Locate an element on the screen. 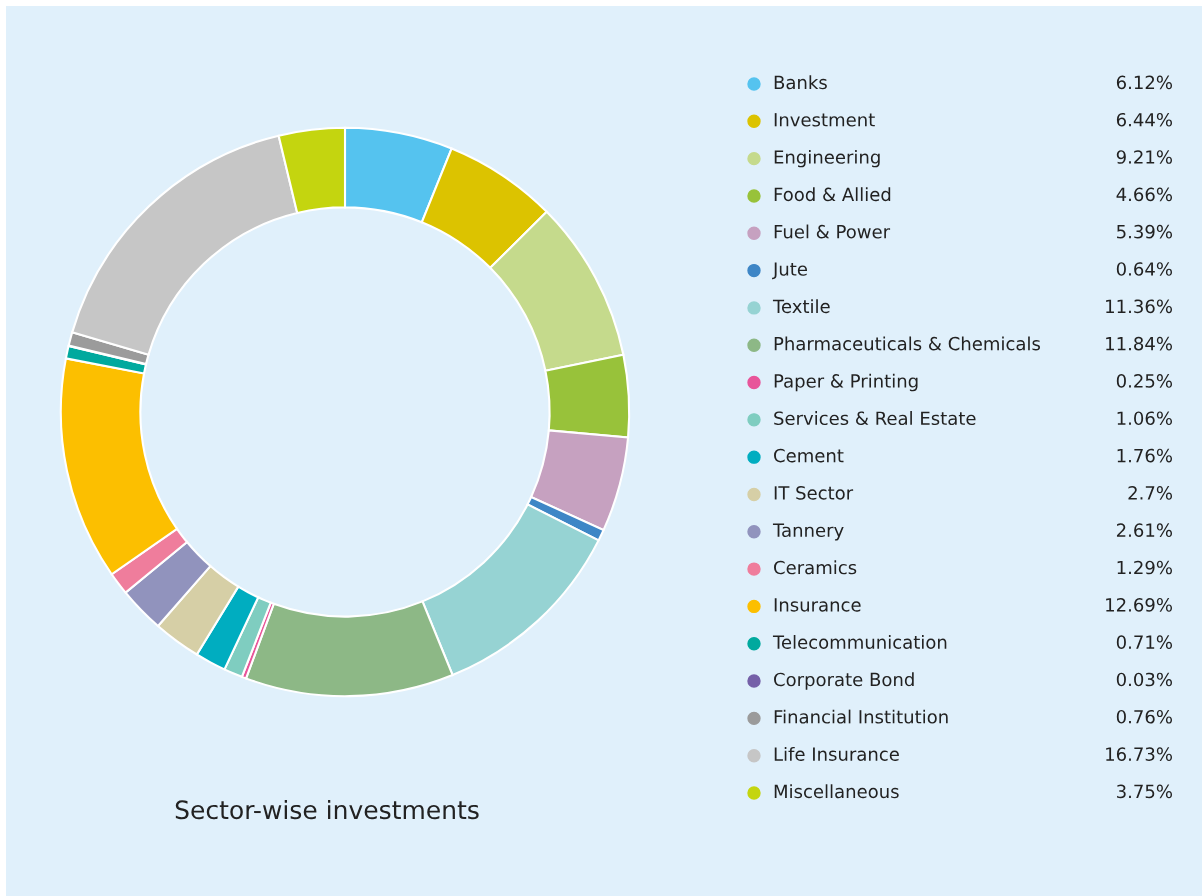 This screenshot has height=896, width=1202. legend-label: IT Sector is located at coordinates (814, 493).